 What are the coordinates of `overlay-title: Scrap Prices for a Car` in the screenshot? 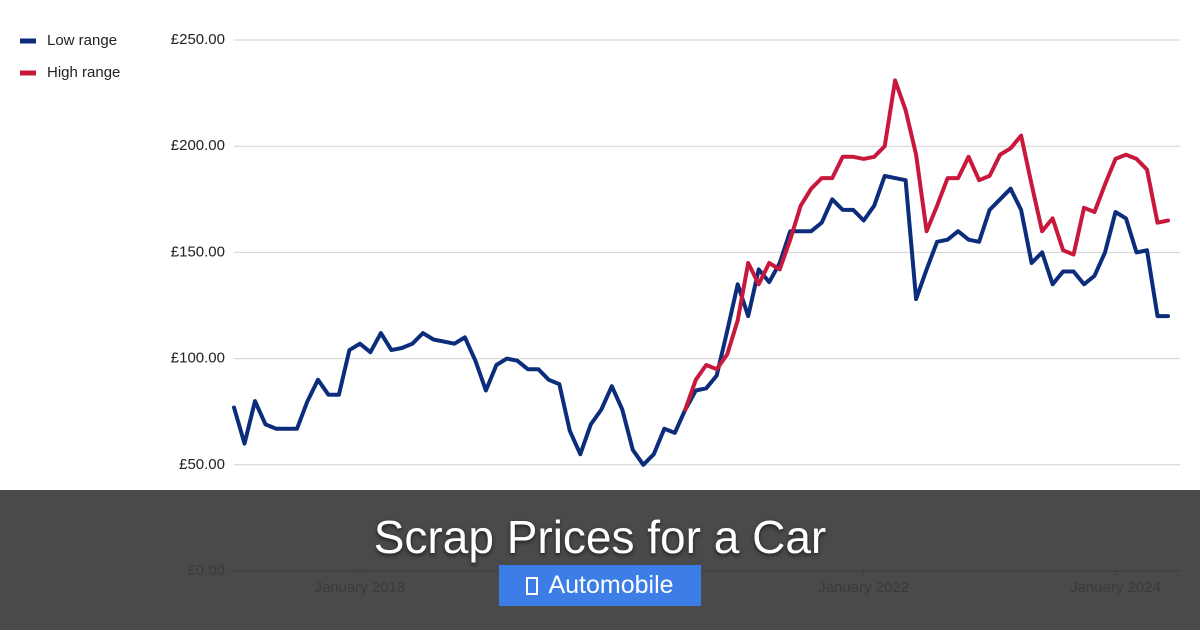 It's located at (600, 537).